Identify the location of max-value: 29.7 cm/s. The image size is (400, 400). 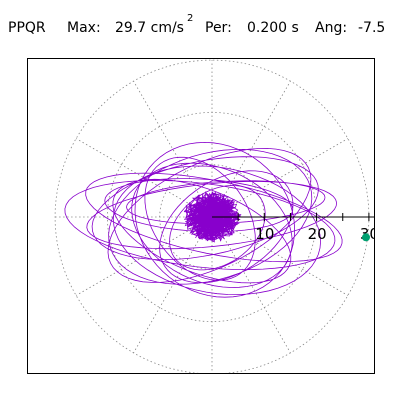
(149, 28).